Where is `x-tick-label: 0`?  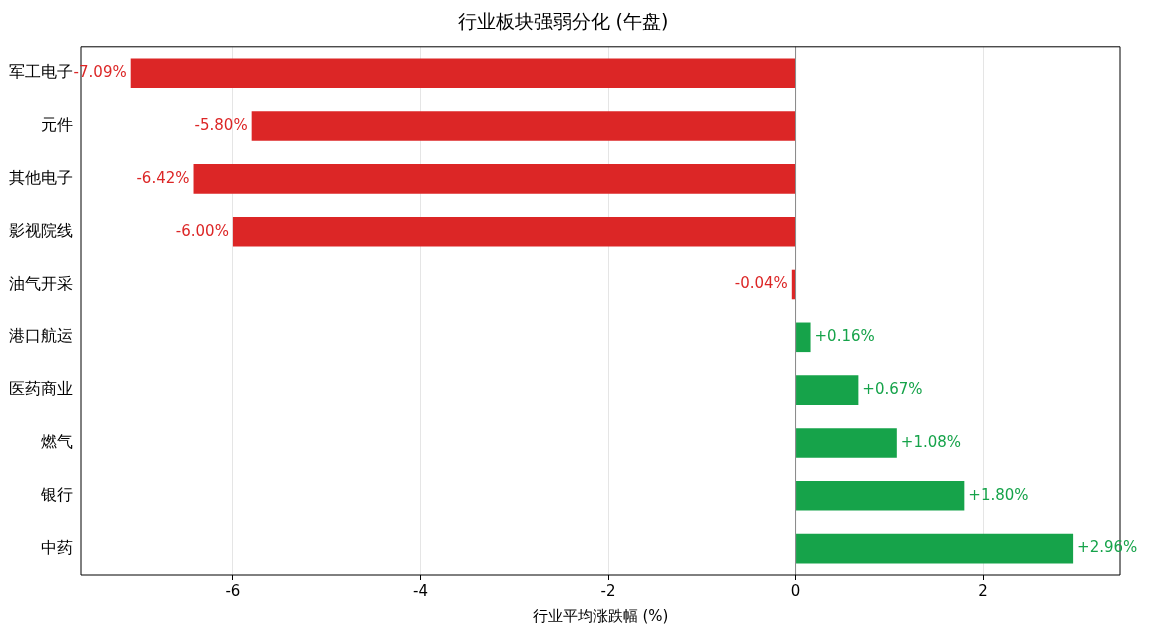
x-tick-label: 0 is located at coordinates (795, 590).